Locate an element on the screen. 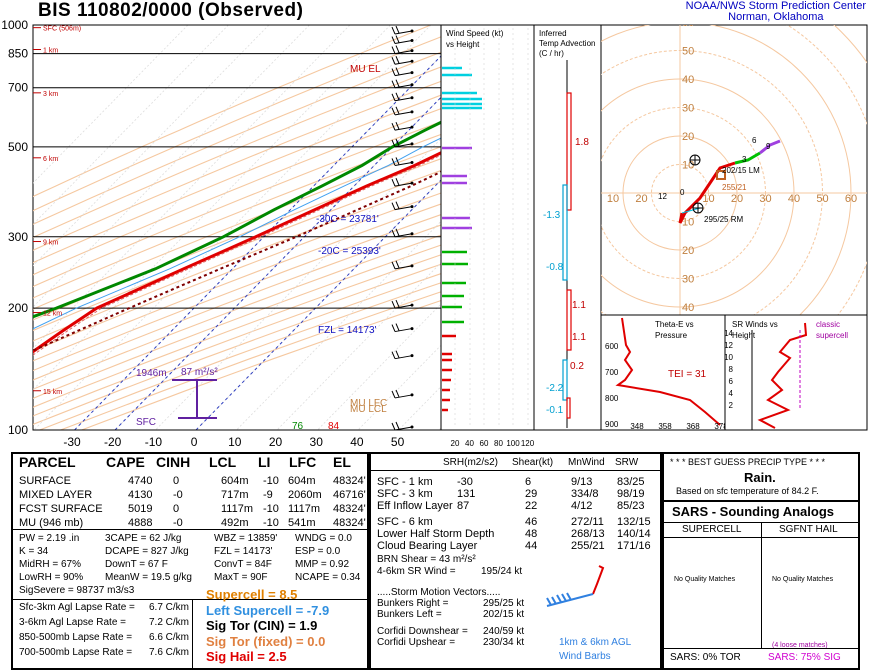 This screenshot has height=670, width=872. parcel-header: LCL is located at coordinates (223, 462).